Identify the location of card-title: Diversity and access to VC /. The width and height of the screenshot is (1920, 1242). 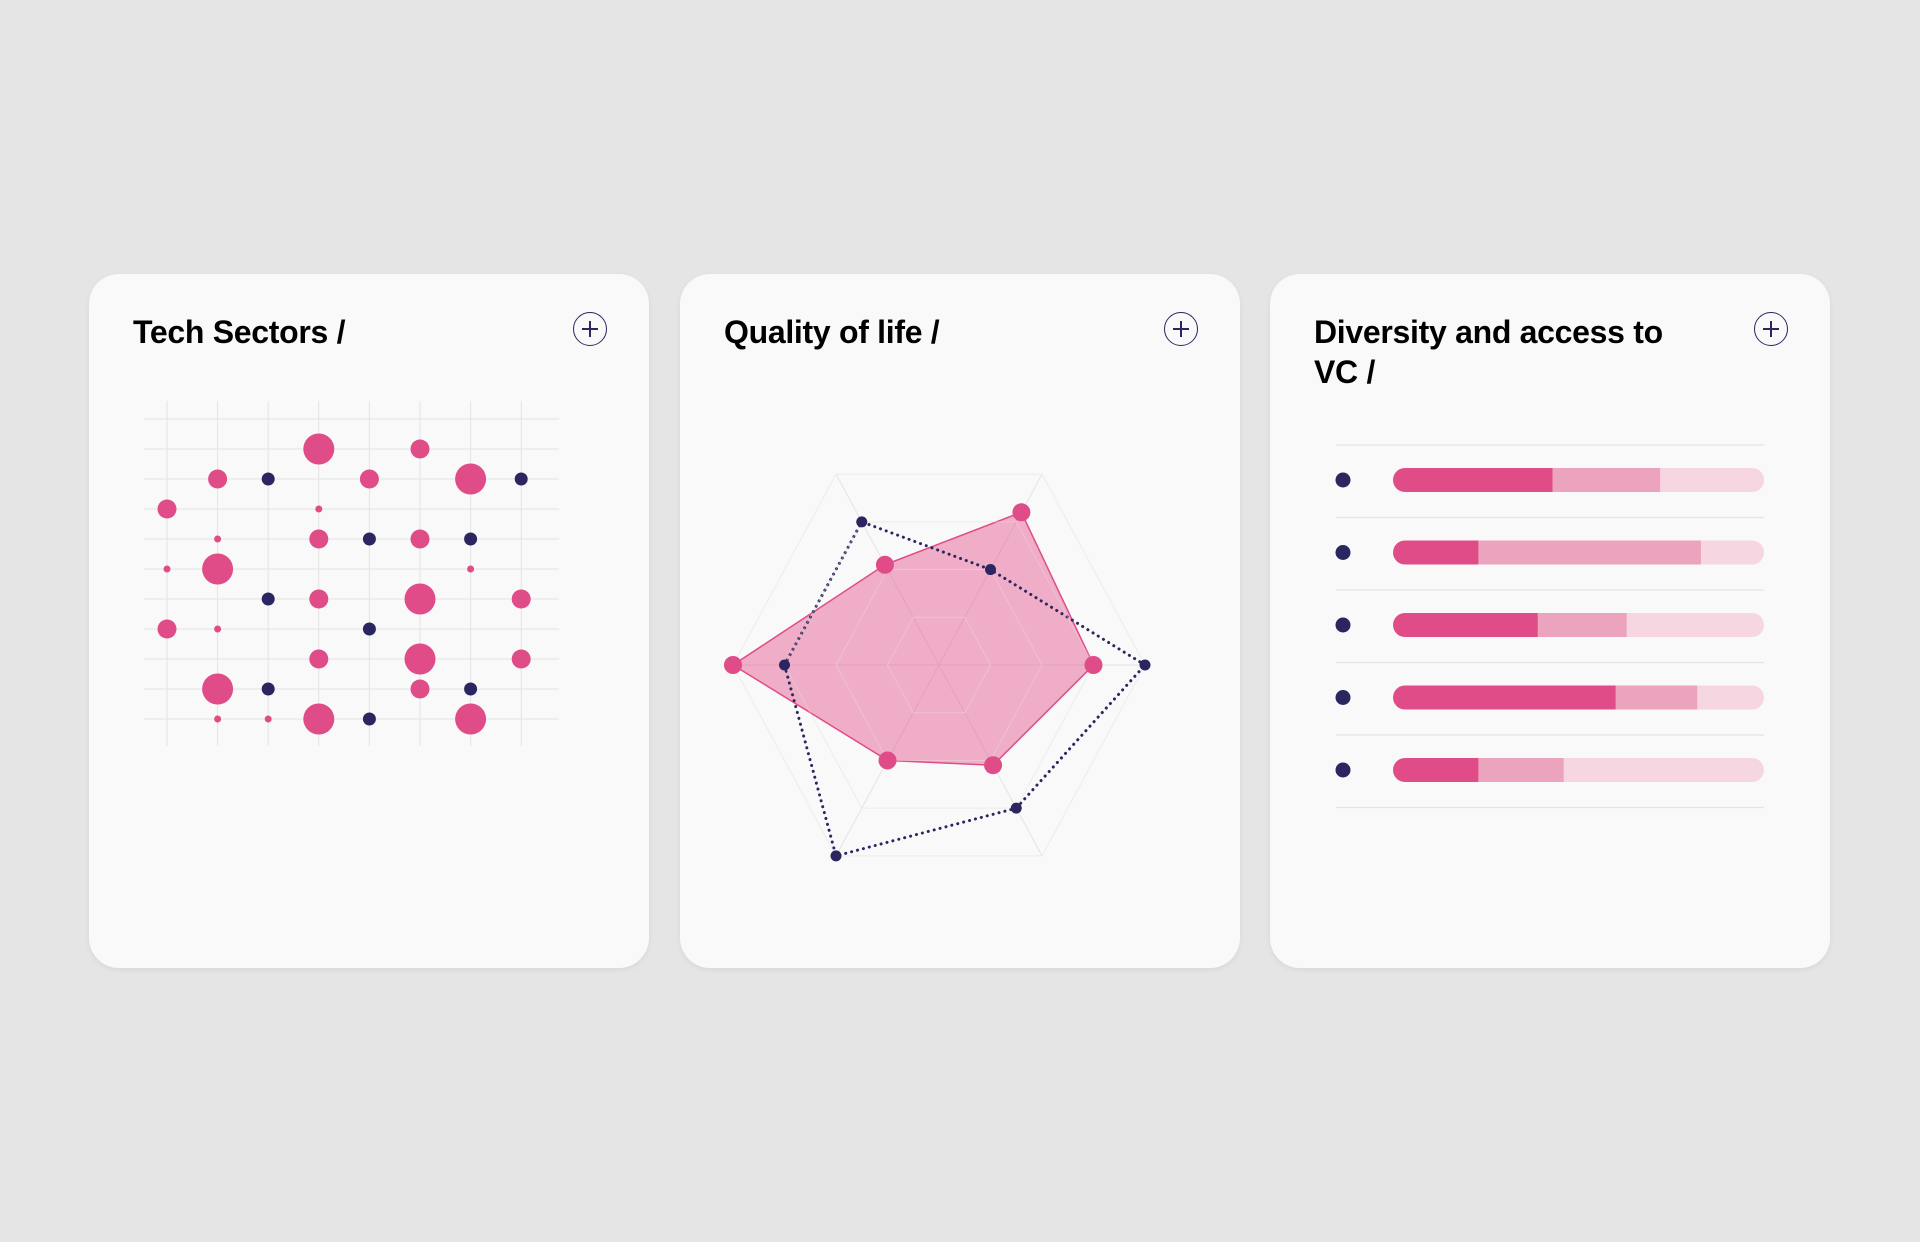
(1488, 352).